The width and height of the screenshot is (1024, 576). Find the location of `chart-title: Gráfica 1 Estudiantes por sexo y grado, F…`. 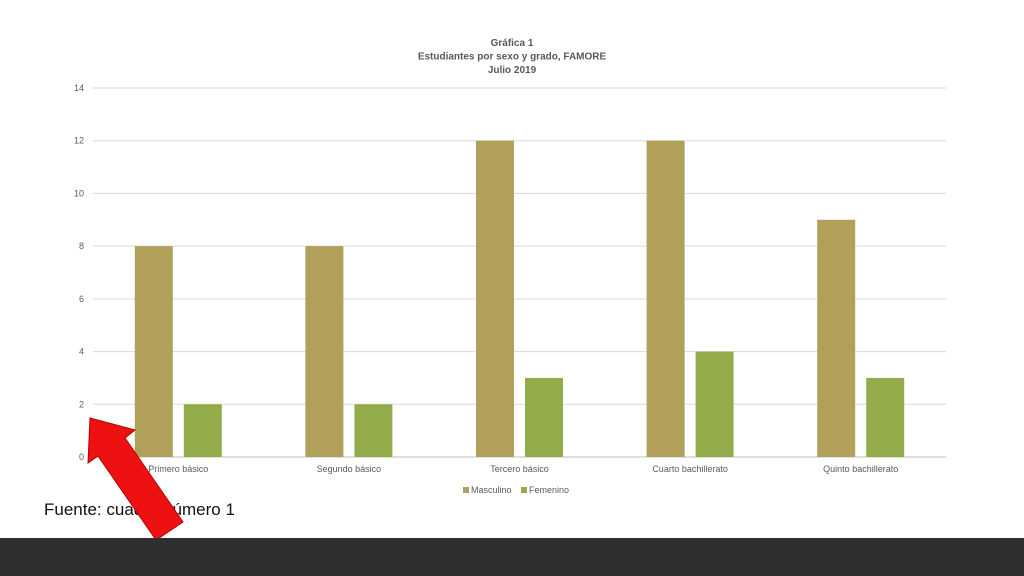

chart-title: Gráfica 1 Estudiantes por sexo y grado, F… is located at coordinates (512, 57).